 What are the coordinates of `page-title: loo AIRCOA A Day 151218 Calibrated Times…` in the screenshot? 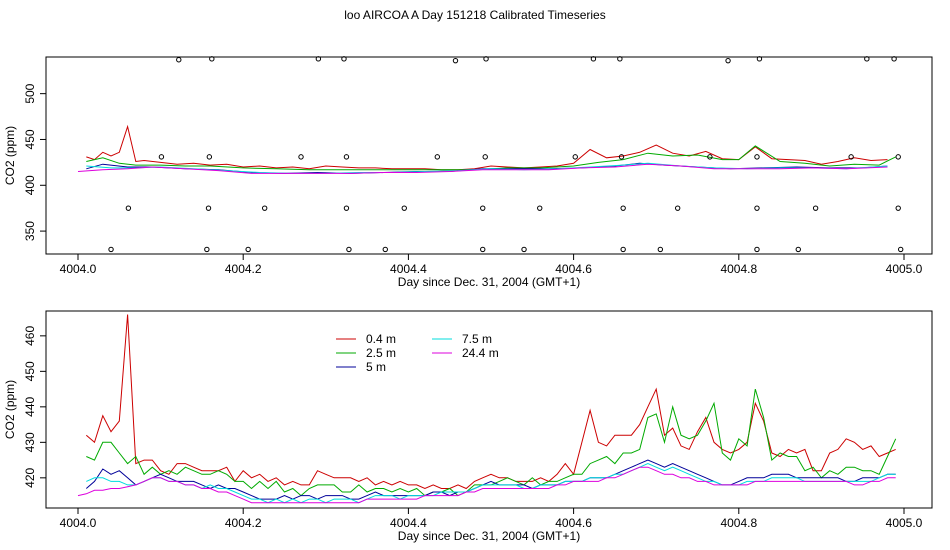 It's located at (475, 15).